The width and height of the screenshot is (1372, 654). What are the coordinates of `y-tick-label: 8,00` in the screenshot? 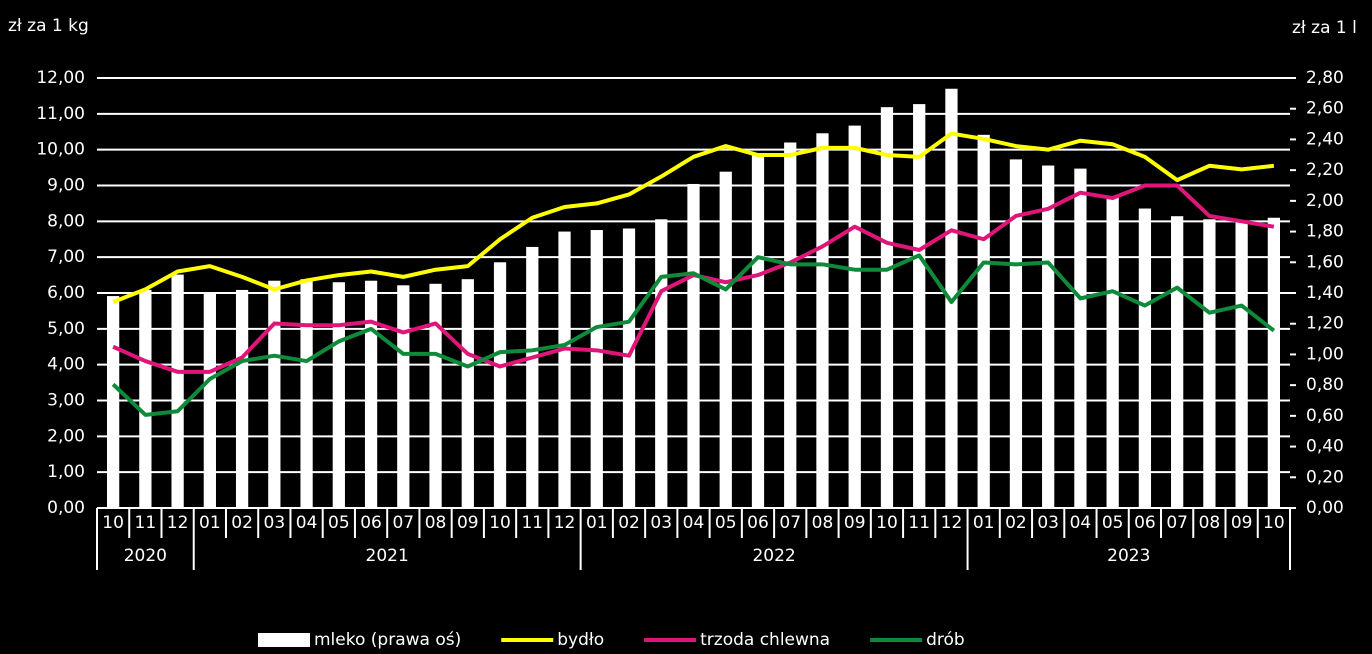 It's located at (66, 221).